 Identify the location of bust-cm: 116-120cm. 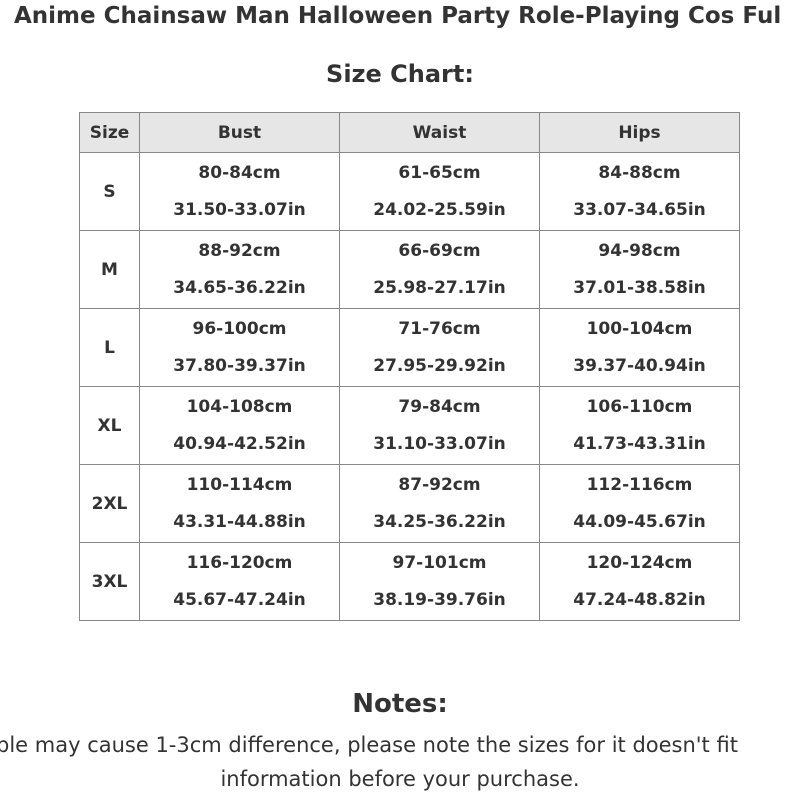
(239, 562).